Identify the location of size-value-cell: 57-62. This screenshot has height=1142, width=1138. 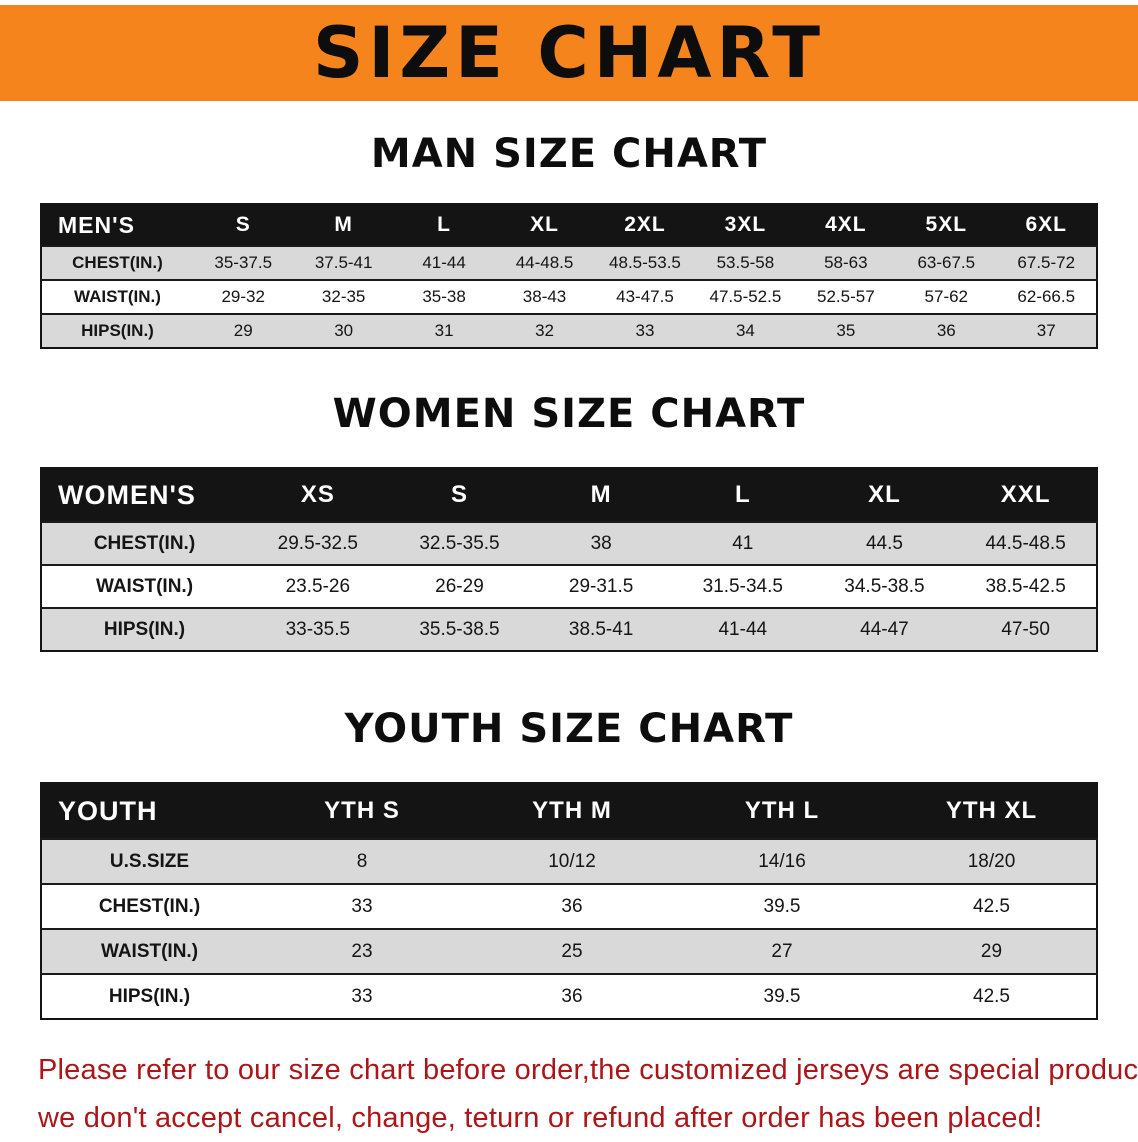
(946, 296).